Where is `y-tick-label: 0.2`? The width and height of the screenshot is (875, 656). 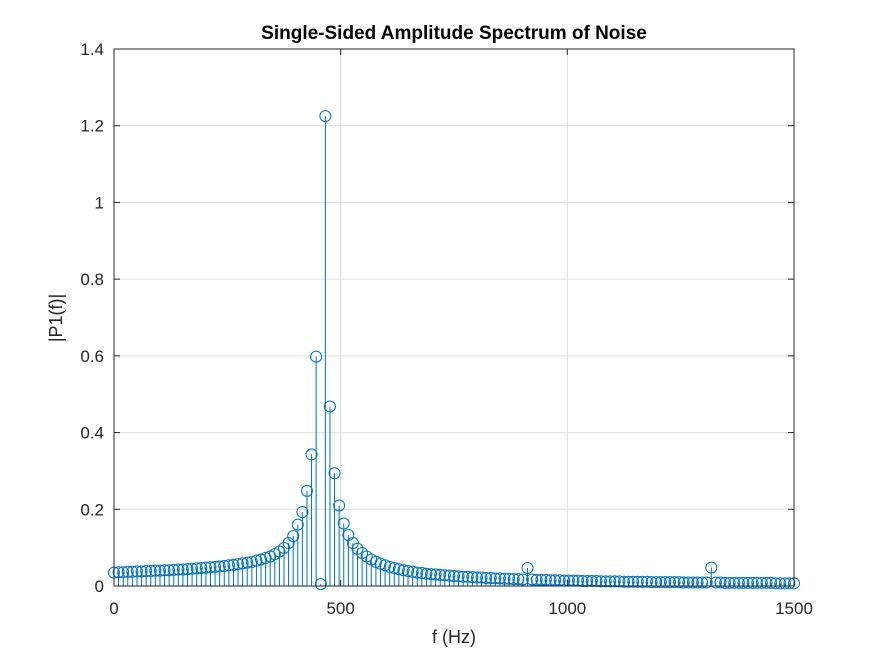
y-tick-label: 0.2 is located at coordinates (92, 509).